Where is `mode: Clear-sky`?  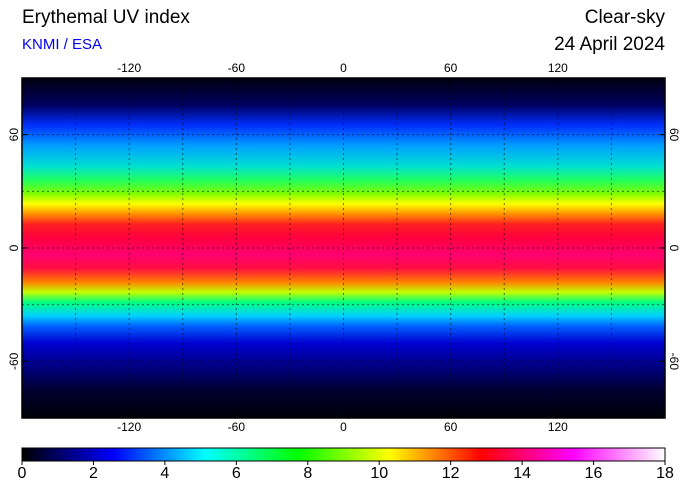 mode: Clear-sky is located at coordinates (625, 17).